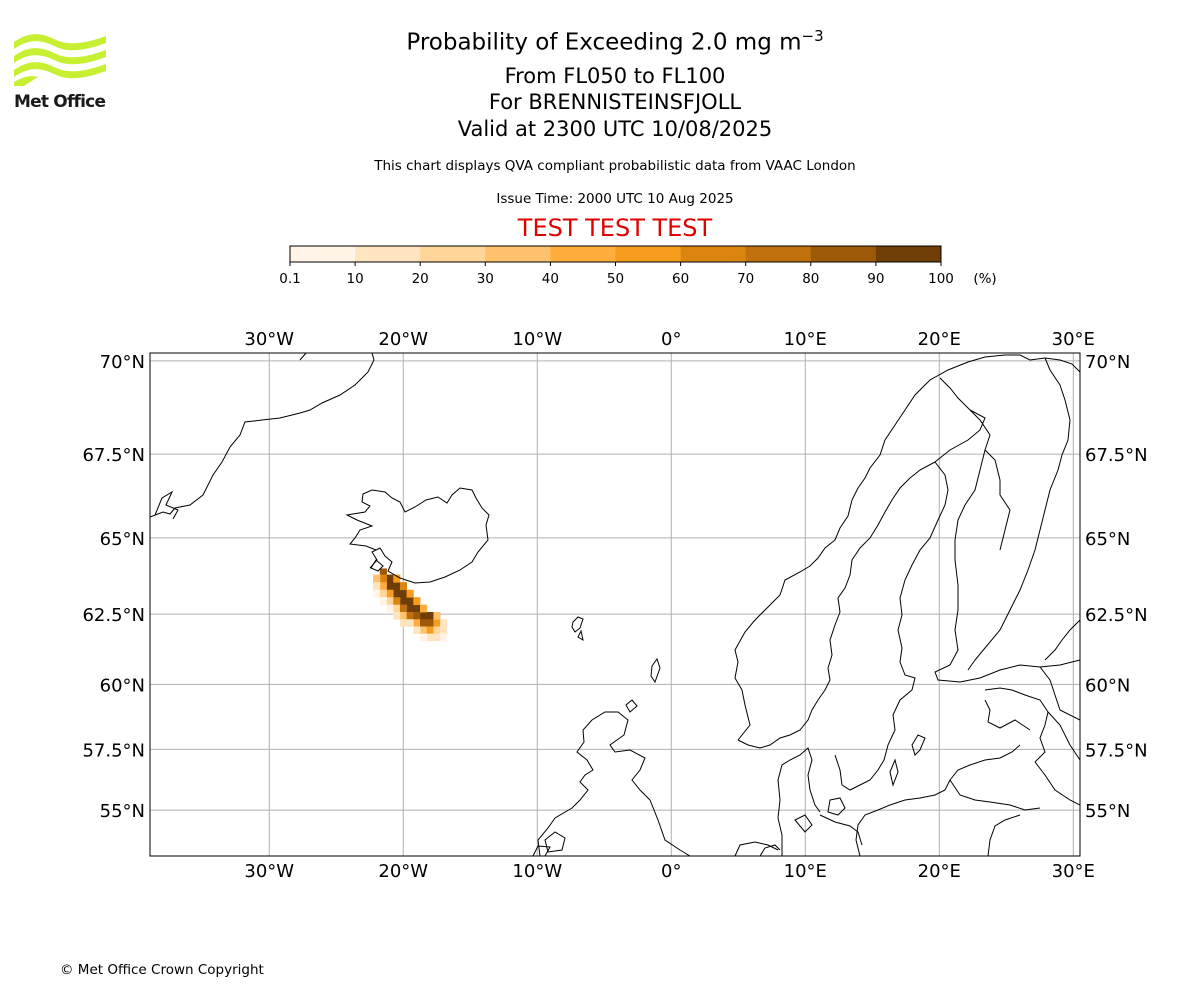 The image size is (1200, 1000). What do you see at coordinates (62, 71) in the screenshot?
I see `met-office-logo: Met Office` at bounding box center [62, 71].